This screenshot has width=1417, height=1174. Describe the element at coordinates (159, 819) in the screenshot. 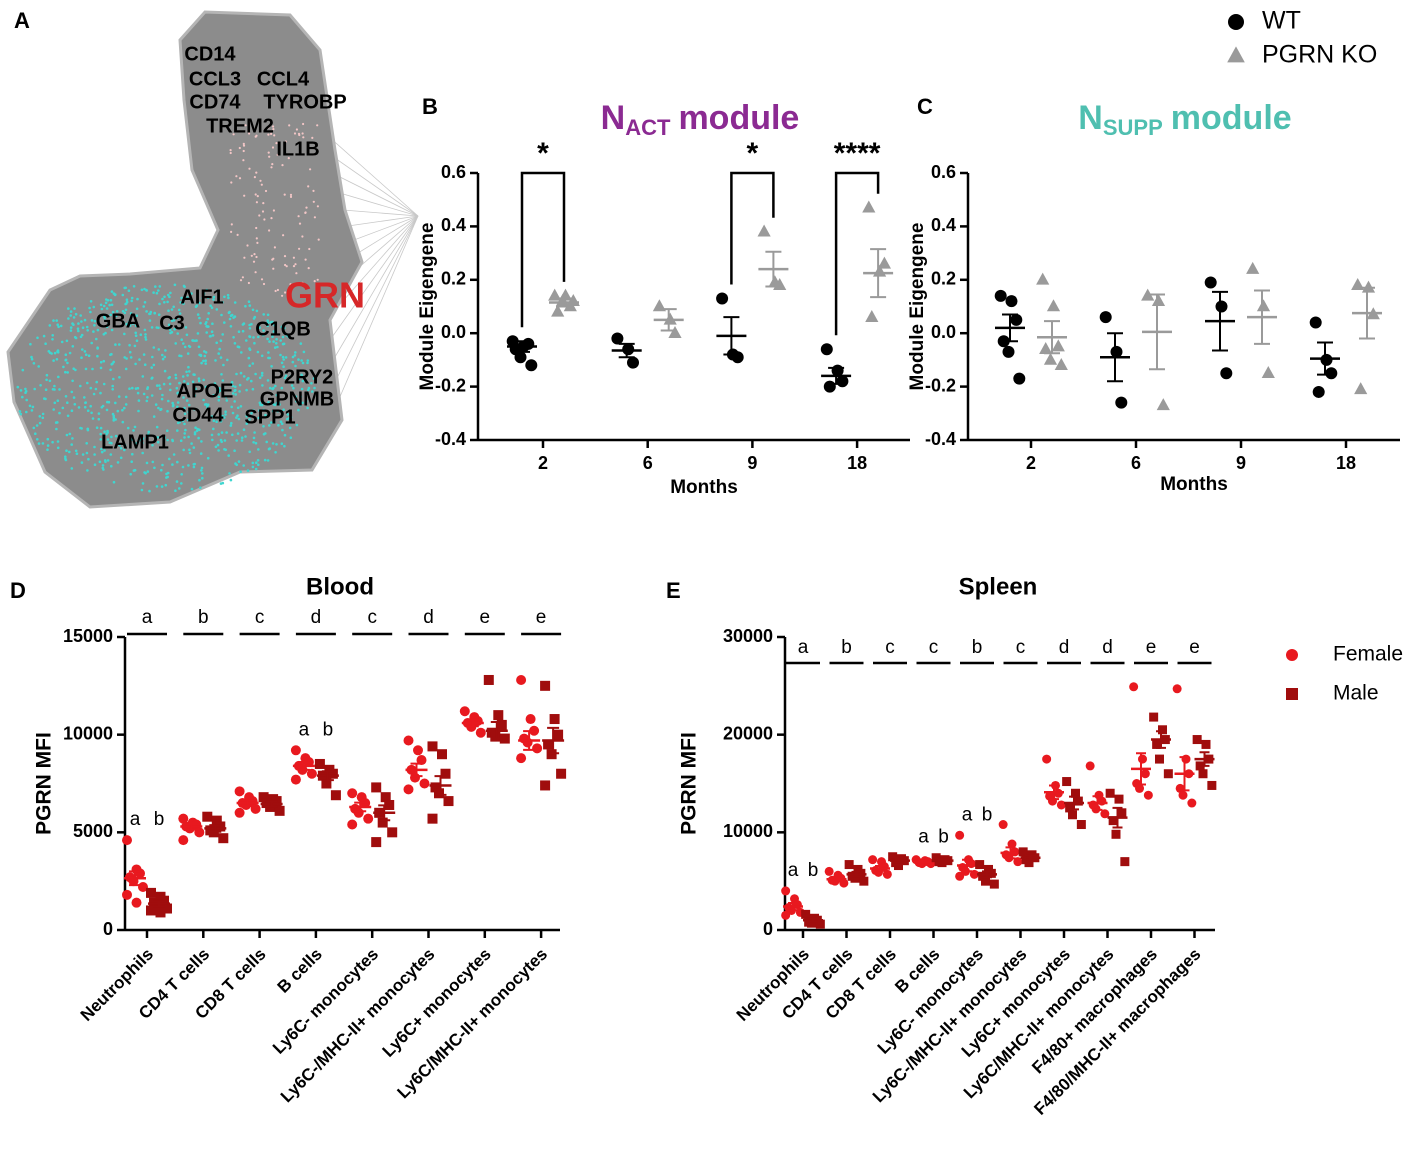

I see `point-letter: b` at that location.